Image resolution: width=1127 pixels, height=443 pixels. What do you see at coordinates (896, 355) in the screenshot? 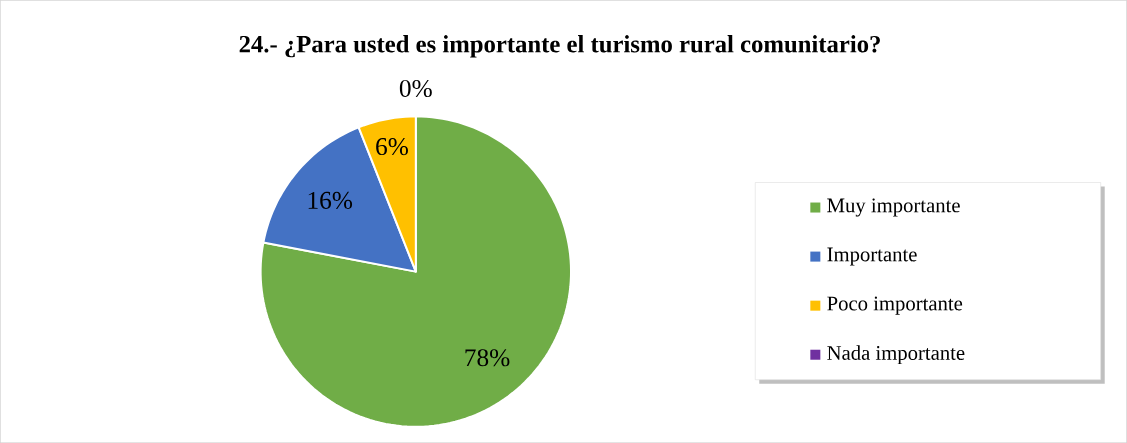
I see `legend-label: Nada importante` at bounding box center [896, 355].